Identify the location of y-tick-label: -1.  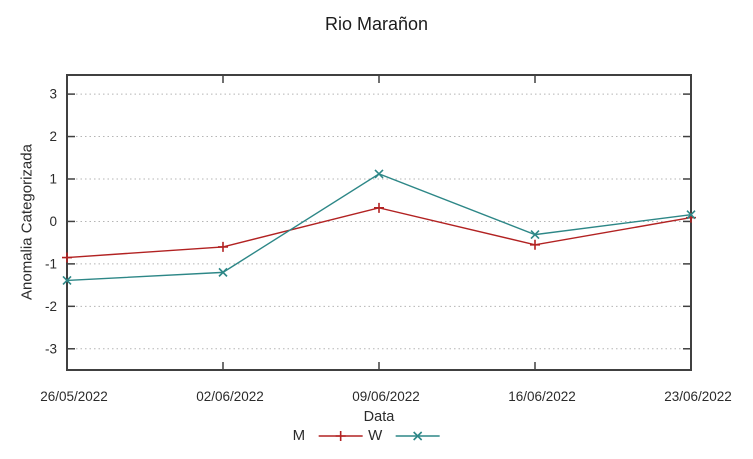
(51, 263).